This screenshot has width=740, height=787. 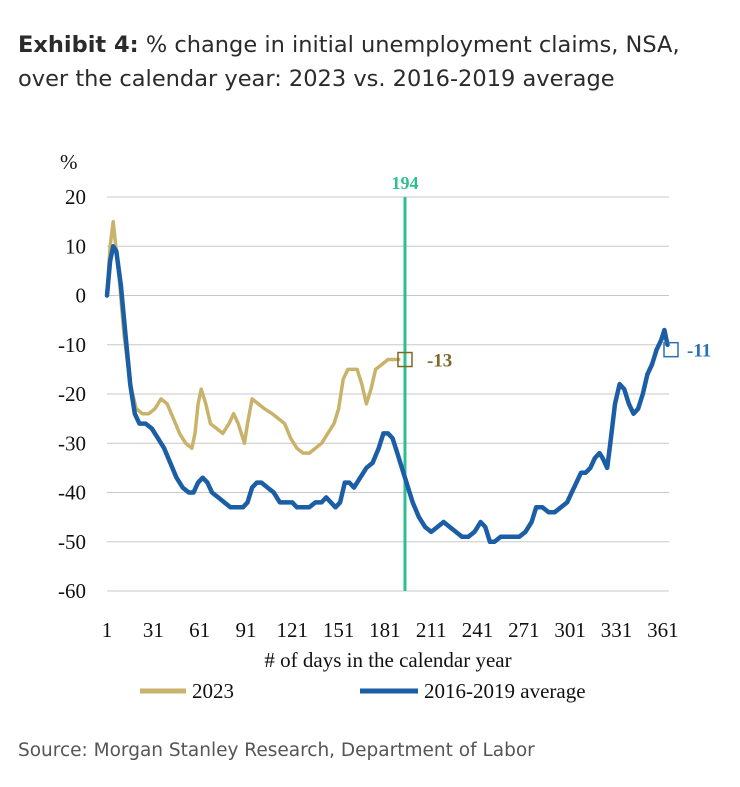 I want to click on x-tick-label: 271, so click(x=524, y=630).